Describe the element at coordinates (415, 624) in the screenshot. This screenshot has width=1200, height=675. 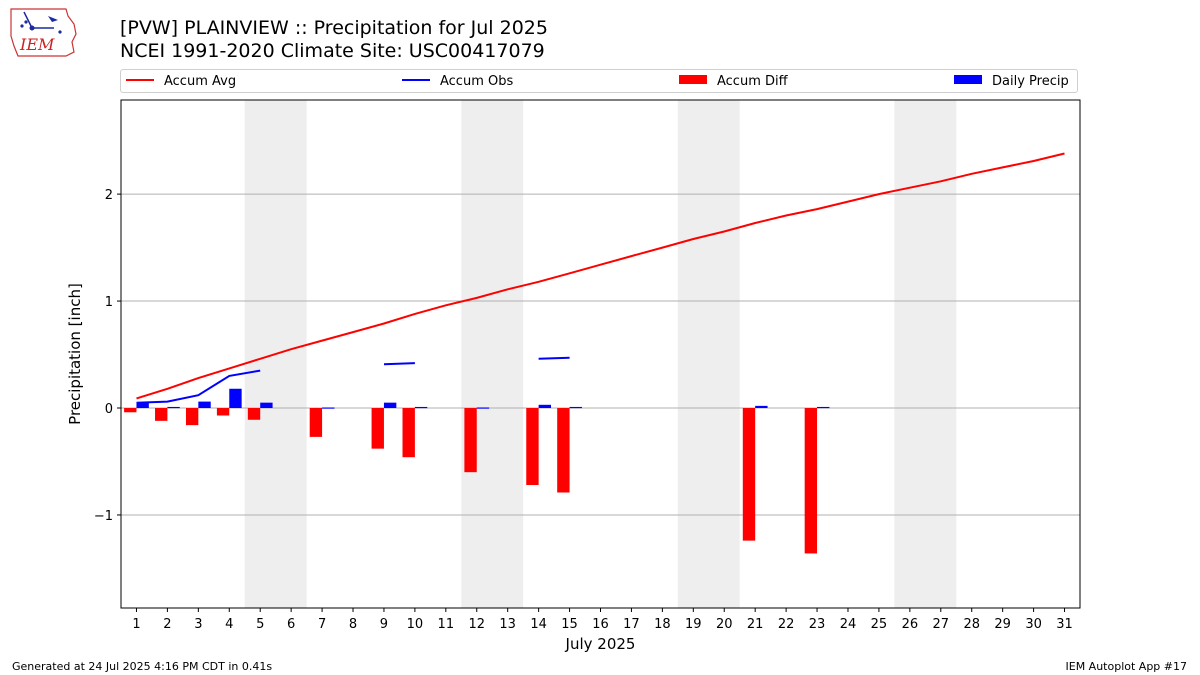
I see `x-tick-label-10: 10` at that location.